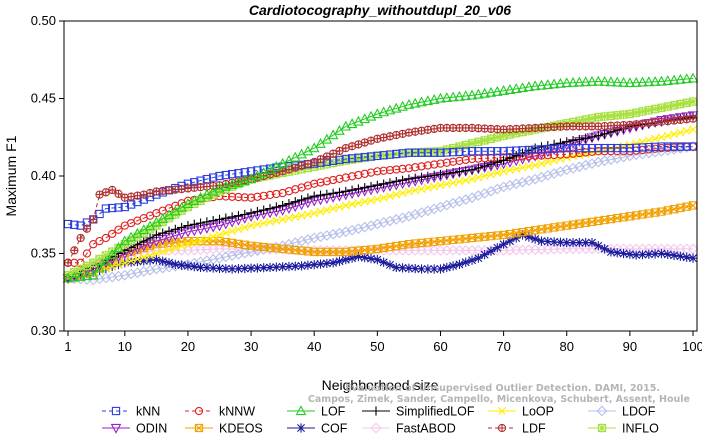  I want to click on x-tick-label: 30, so click(251, 346).